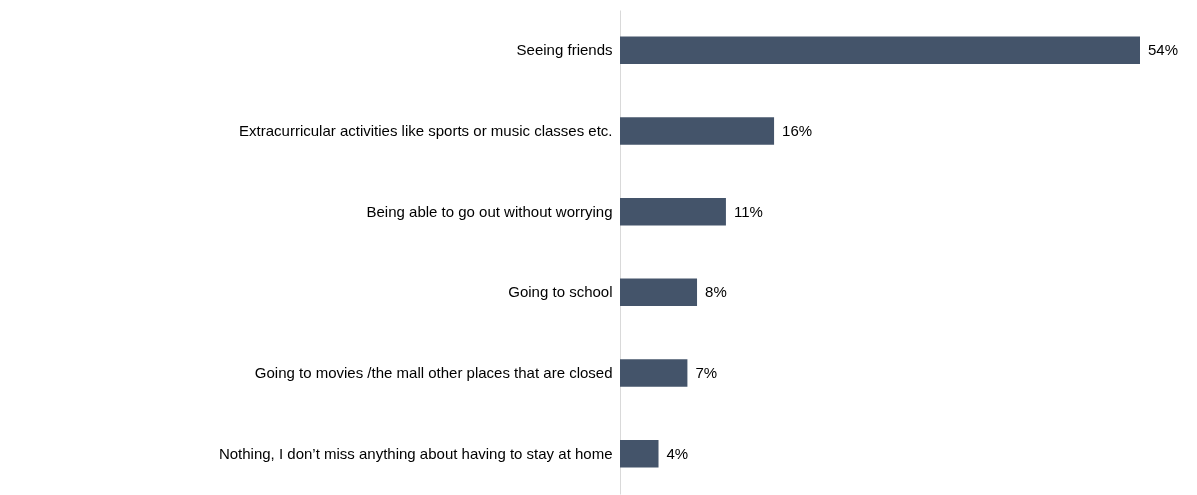  Describe the element at coordinates (415, 453) in the screenshot. I see `y-tick-label: Nothing, I don’t miss anything about having to stay at home` at that location.